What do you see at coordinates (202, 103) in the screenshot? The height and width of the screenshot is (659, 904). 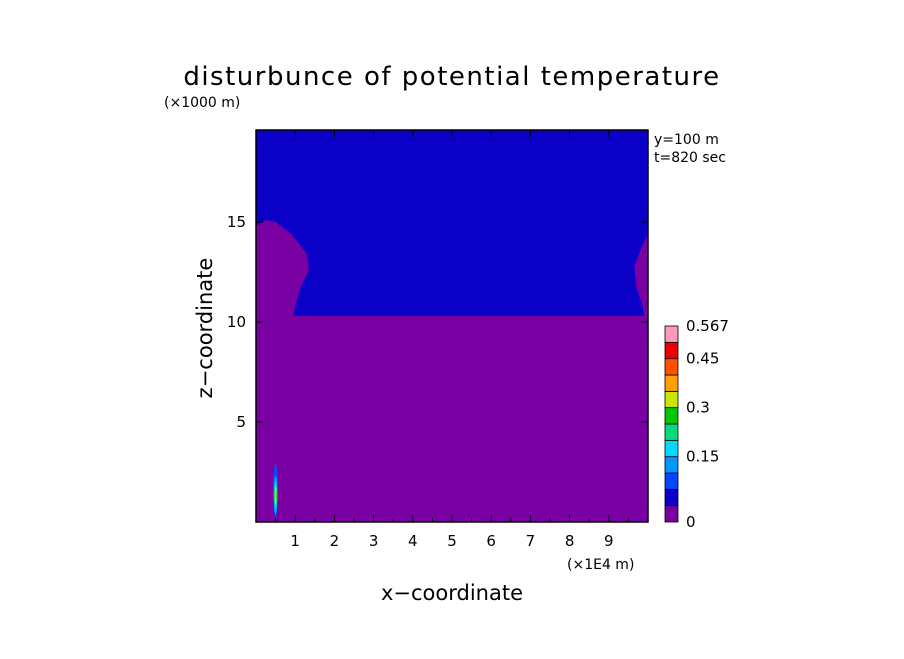 I see `y-unit-label: (×1000 m)` at bounding box center [202, 103].